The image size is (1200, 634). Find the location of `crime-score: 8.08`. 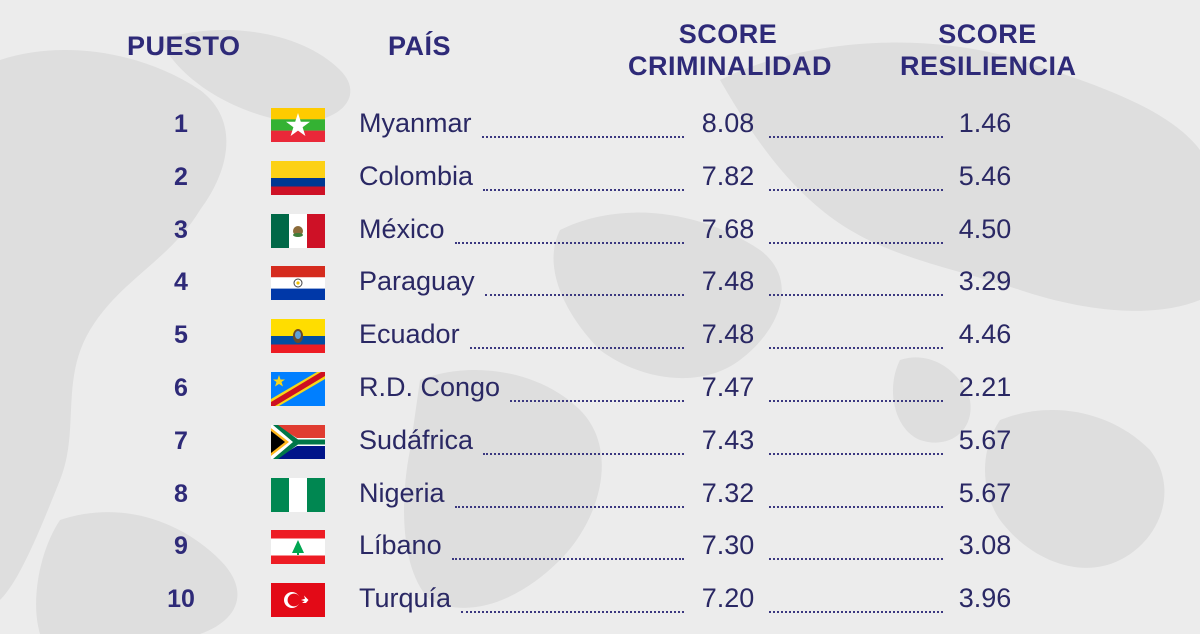

crime-score: 8.08 is located at coordinates (728, 123).